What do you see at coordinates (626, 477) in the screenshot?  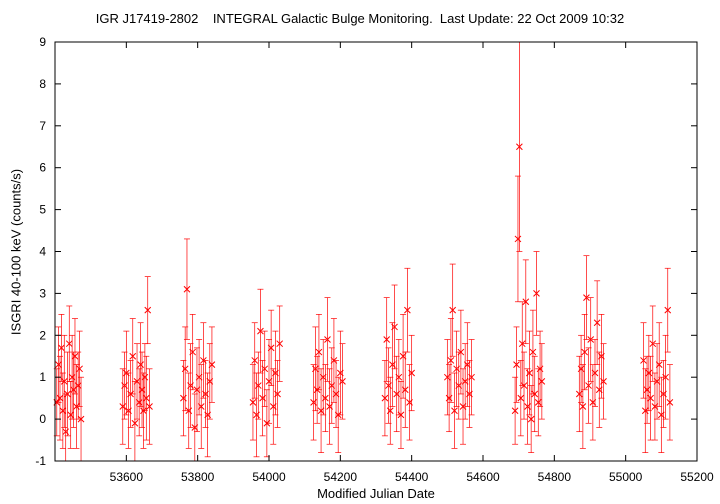 I see `x-tick-label: 55000` at bounding box center [626, 477].